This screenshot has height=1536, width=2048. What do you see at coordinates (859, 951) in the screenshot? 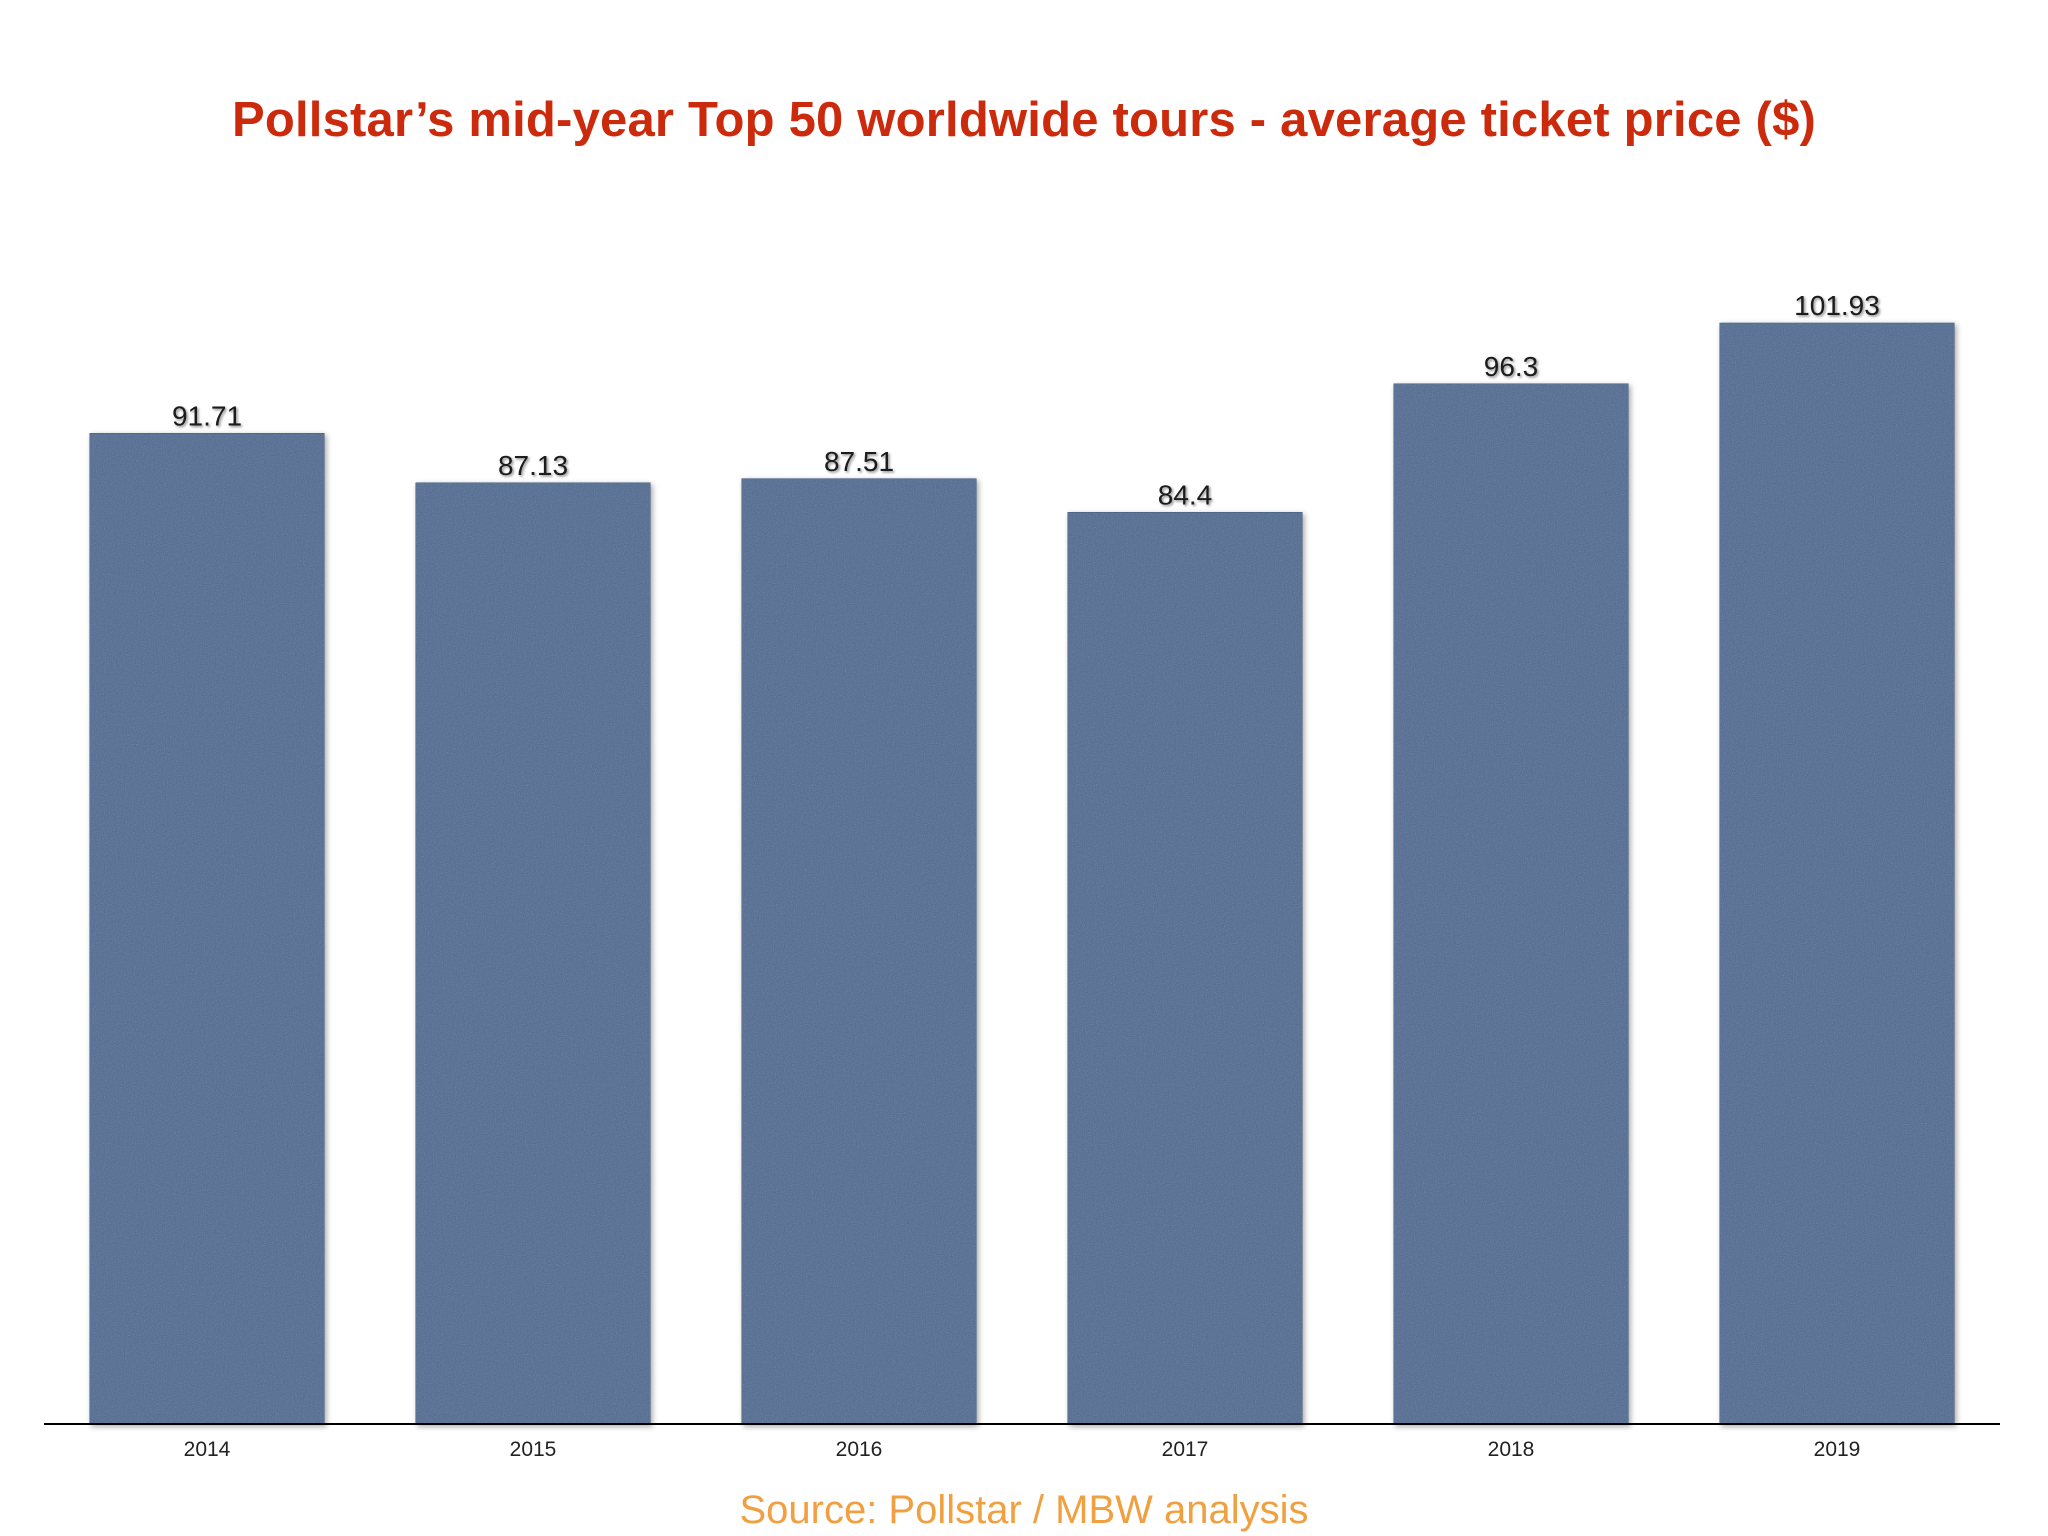
I see `bar-texture-2016` at bounding box center [859, 951].